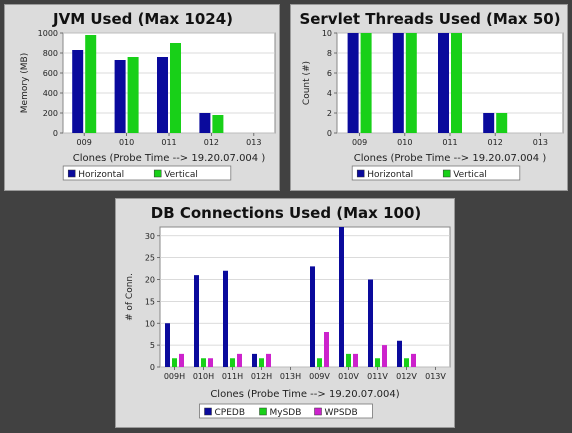 The height and width of the screenshot is (433, 572). Describe the element at coordinates (150, 280) in the screenshot. I see `y-tick-label: 20` at that location.